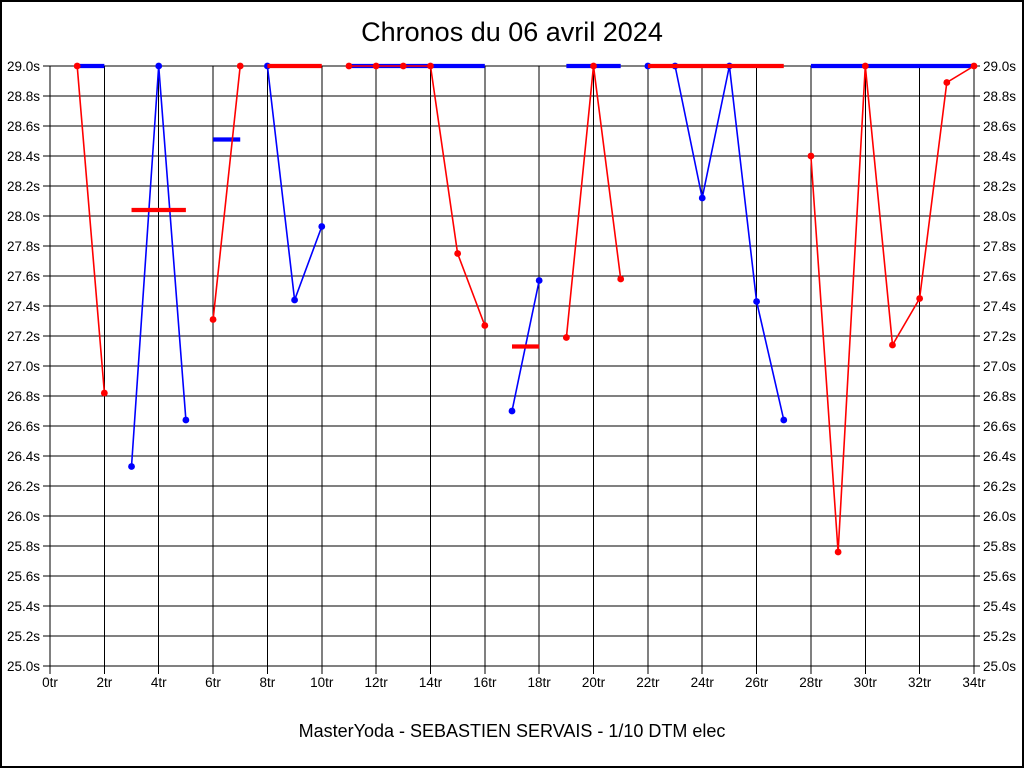 This screenshot has height=768, width=1024. Describe the element at coordinates (540, 682) in the screenshot. I see `x-axis-tick-label: 18tr` at that location.